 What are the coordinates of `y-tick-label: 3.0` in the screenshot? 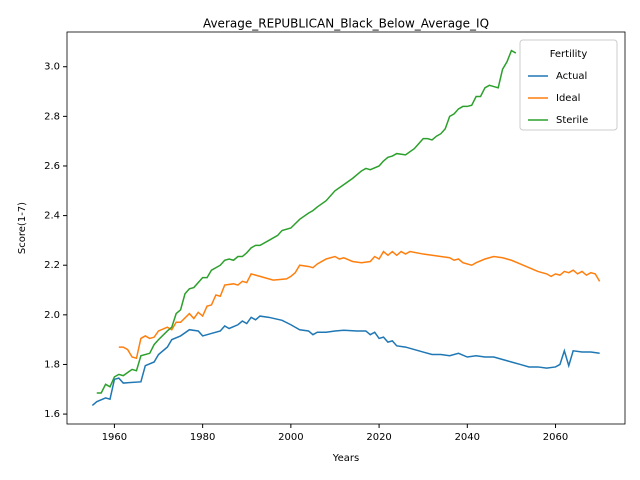 It's located at (52, 67).